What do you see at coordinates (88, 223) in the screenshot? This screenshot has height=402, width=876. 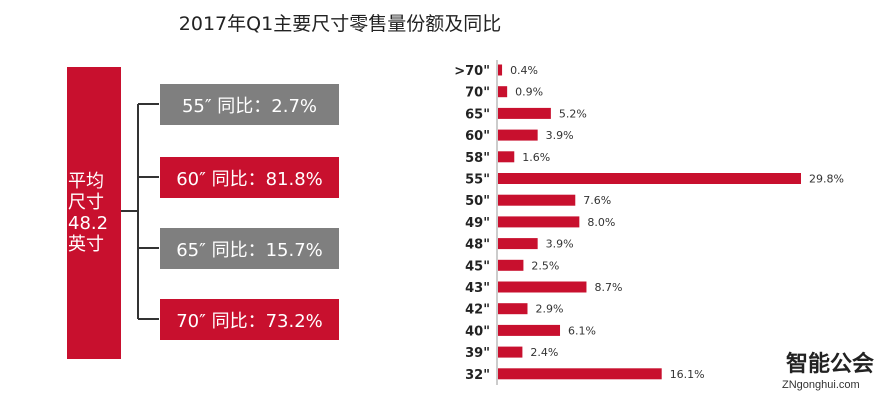 I see `average-line: 48.2` at bounding box center [88, 223].